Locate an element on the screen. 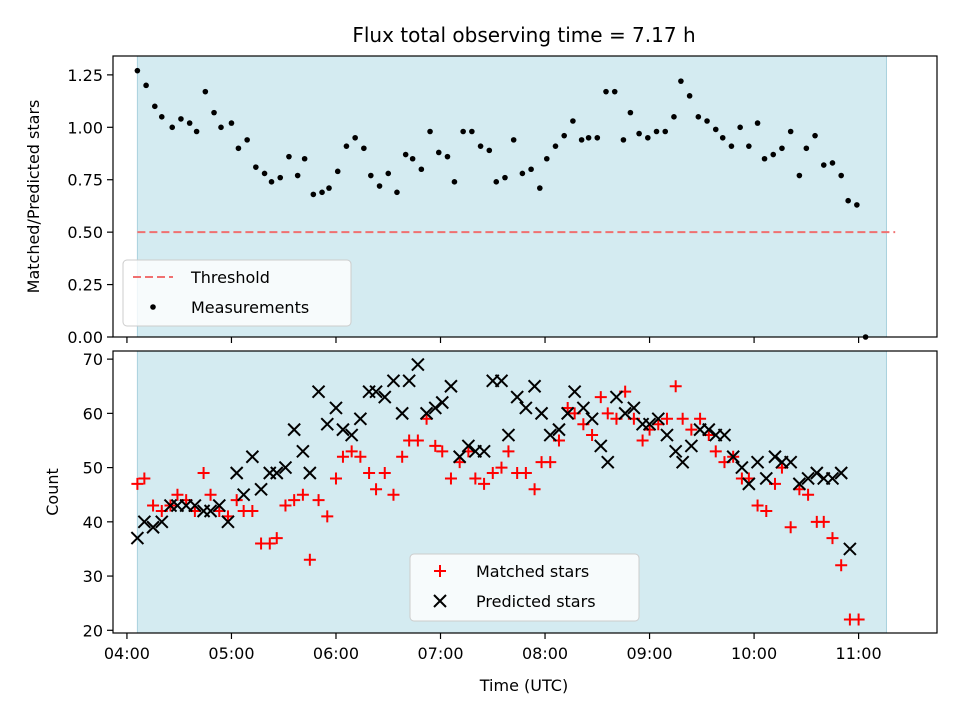  y-tick-label: 1.00 is located at coordinates (85, 127).